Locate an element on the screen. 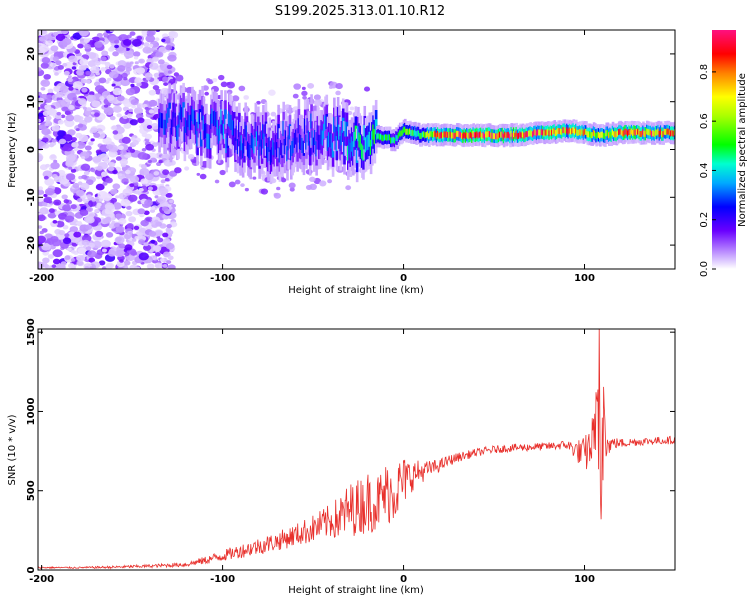  y-tick-label: -20 is located at coordinates (31, 245).